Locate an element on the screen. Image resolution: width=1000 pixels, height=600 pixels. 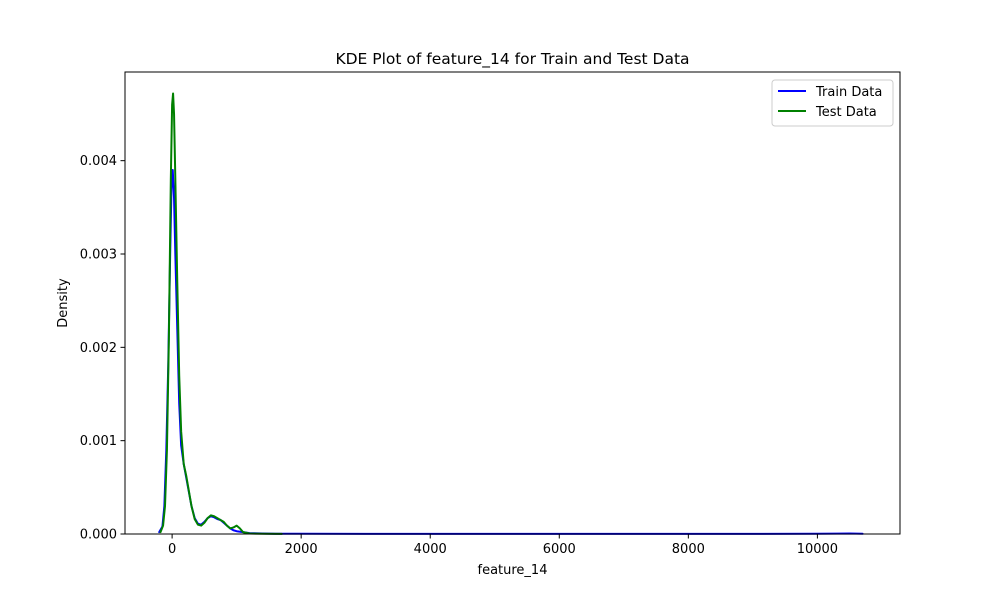
x-axis-label: feature_14 is located at coordinates (513, 570).